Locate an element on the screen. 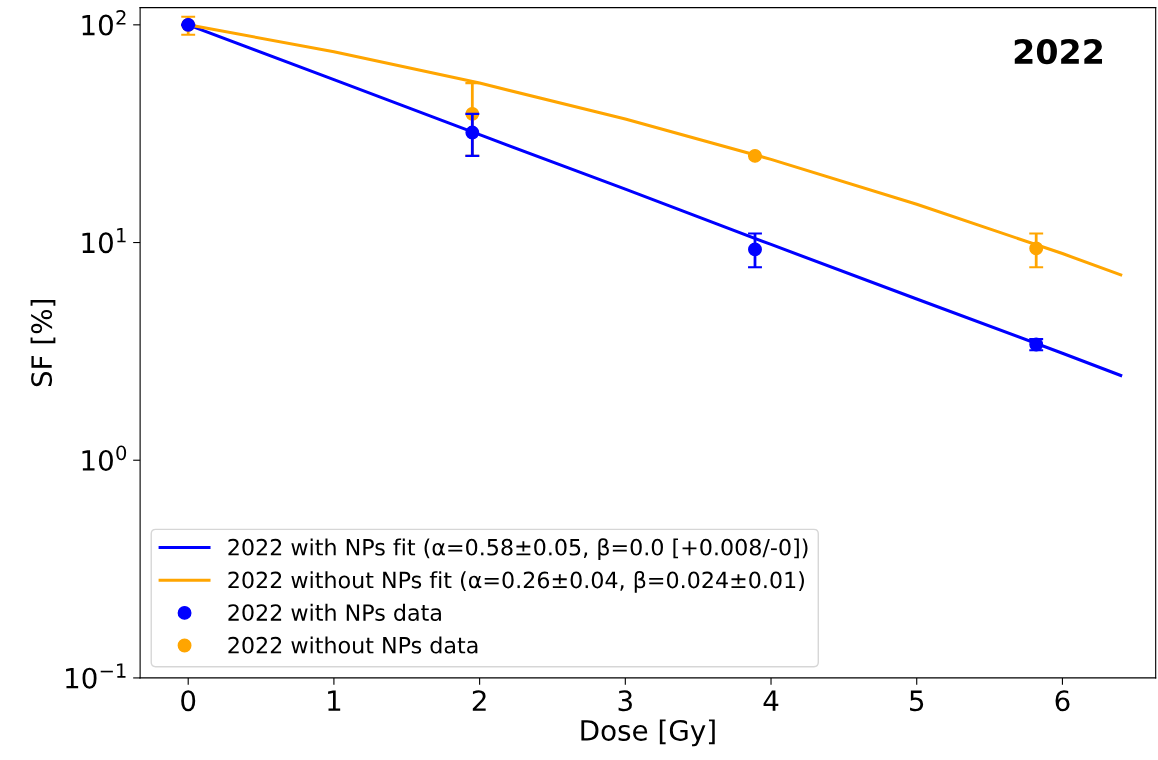 Image resolution: width=1158 pixels, height=760 pixels. x-tick-label: 4 is located at coordinates (771, 700).